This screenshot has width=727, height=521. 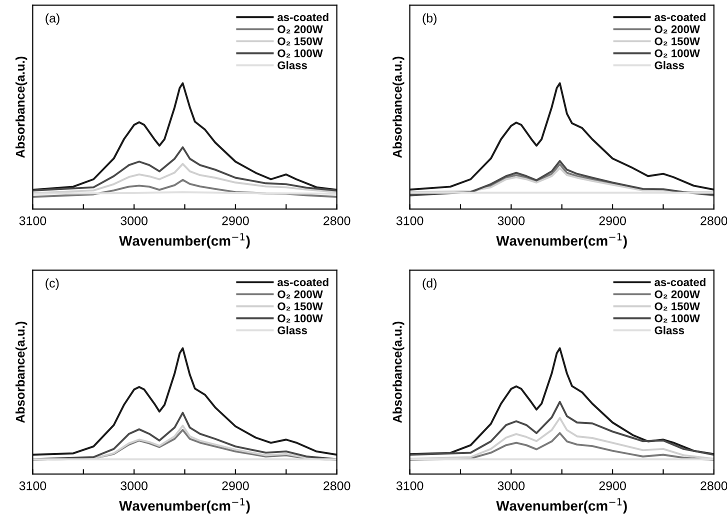 I want to click on text: (a), so click(x=53, y=19).